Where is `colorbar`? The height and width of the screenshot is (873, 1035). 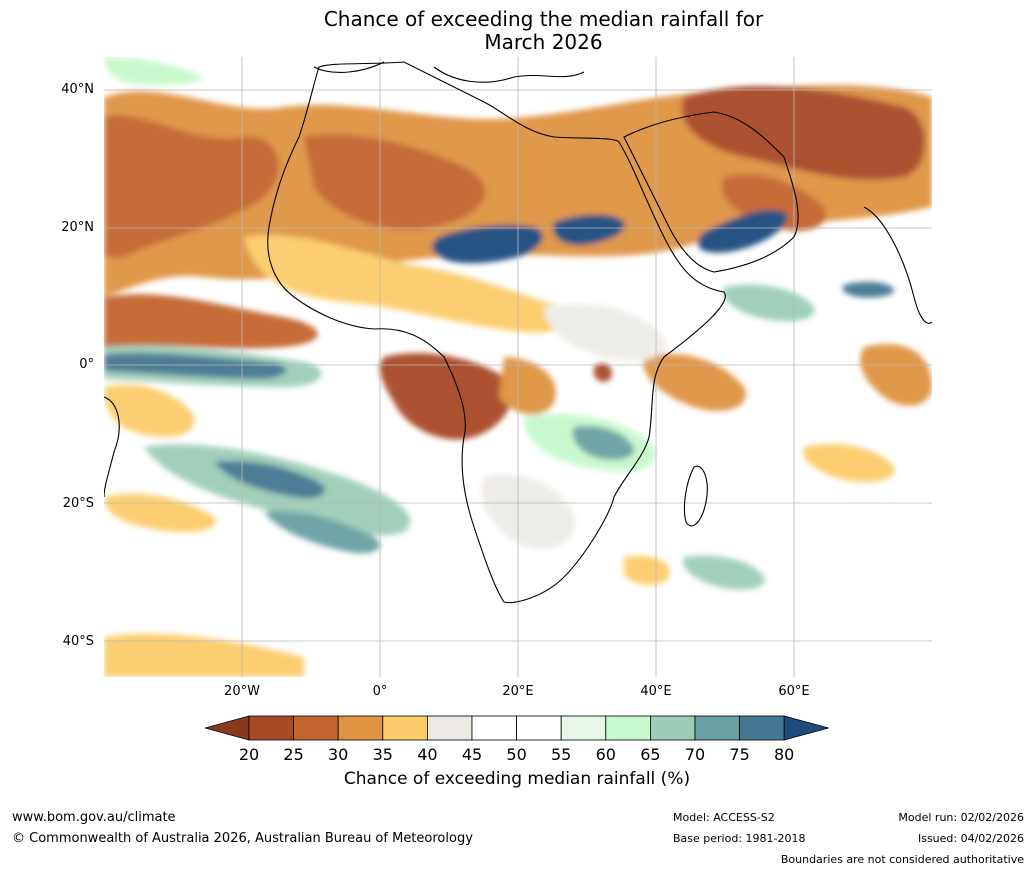 colorbar is located at coordinates (517, 728).